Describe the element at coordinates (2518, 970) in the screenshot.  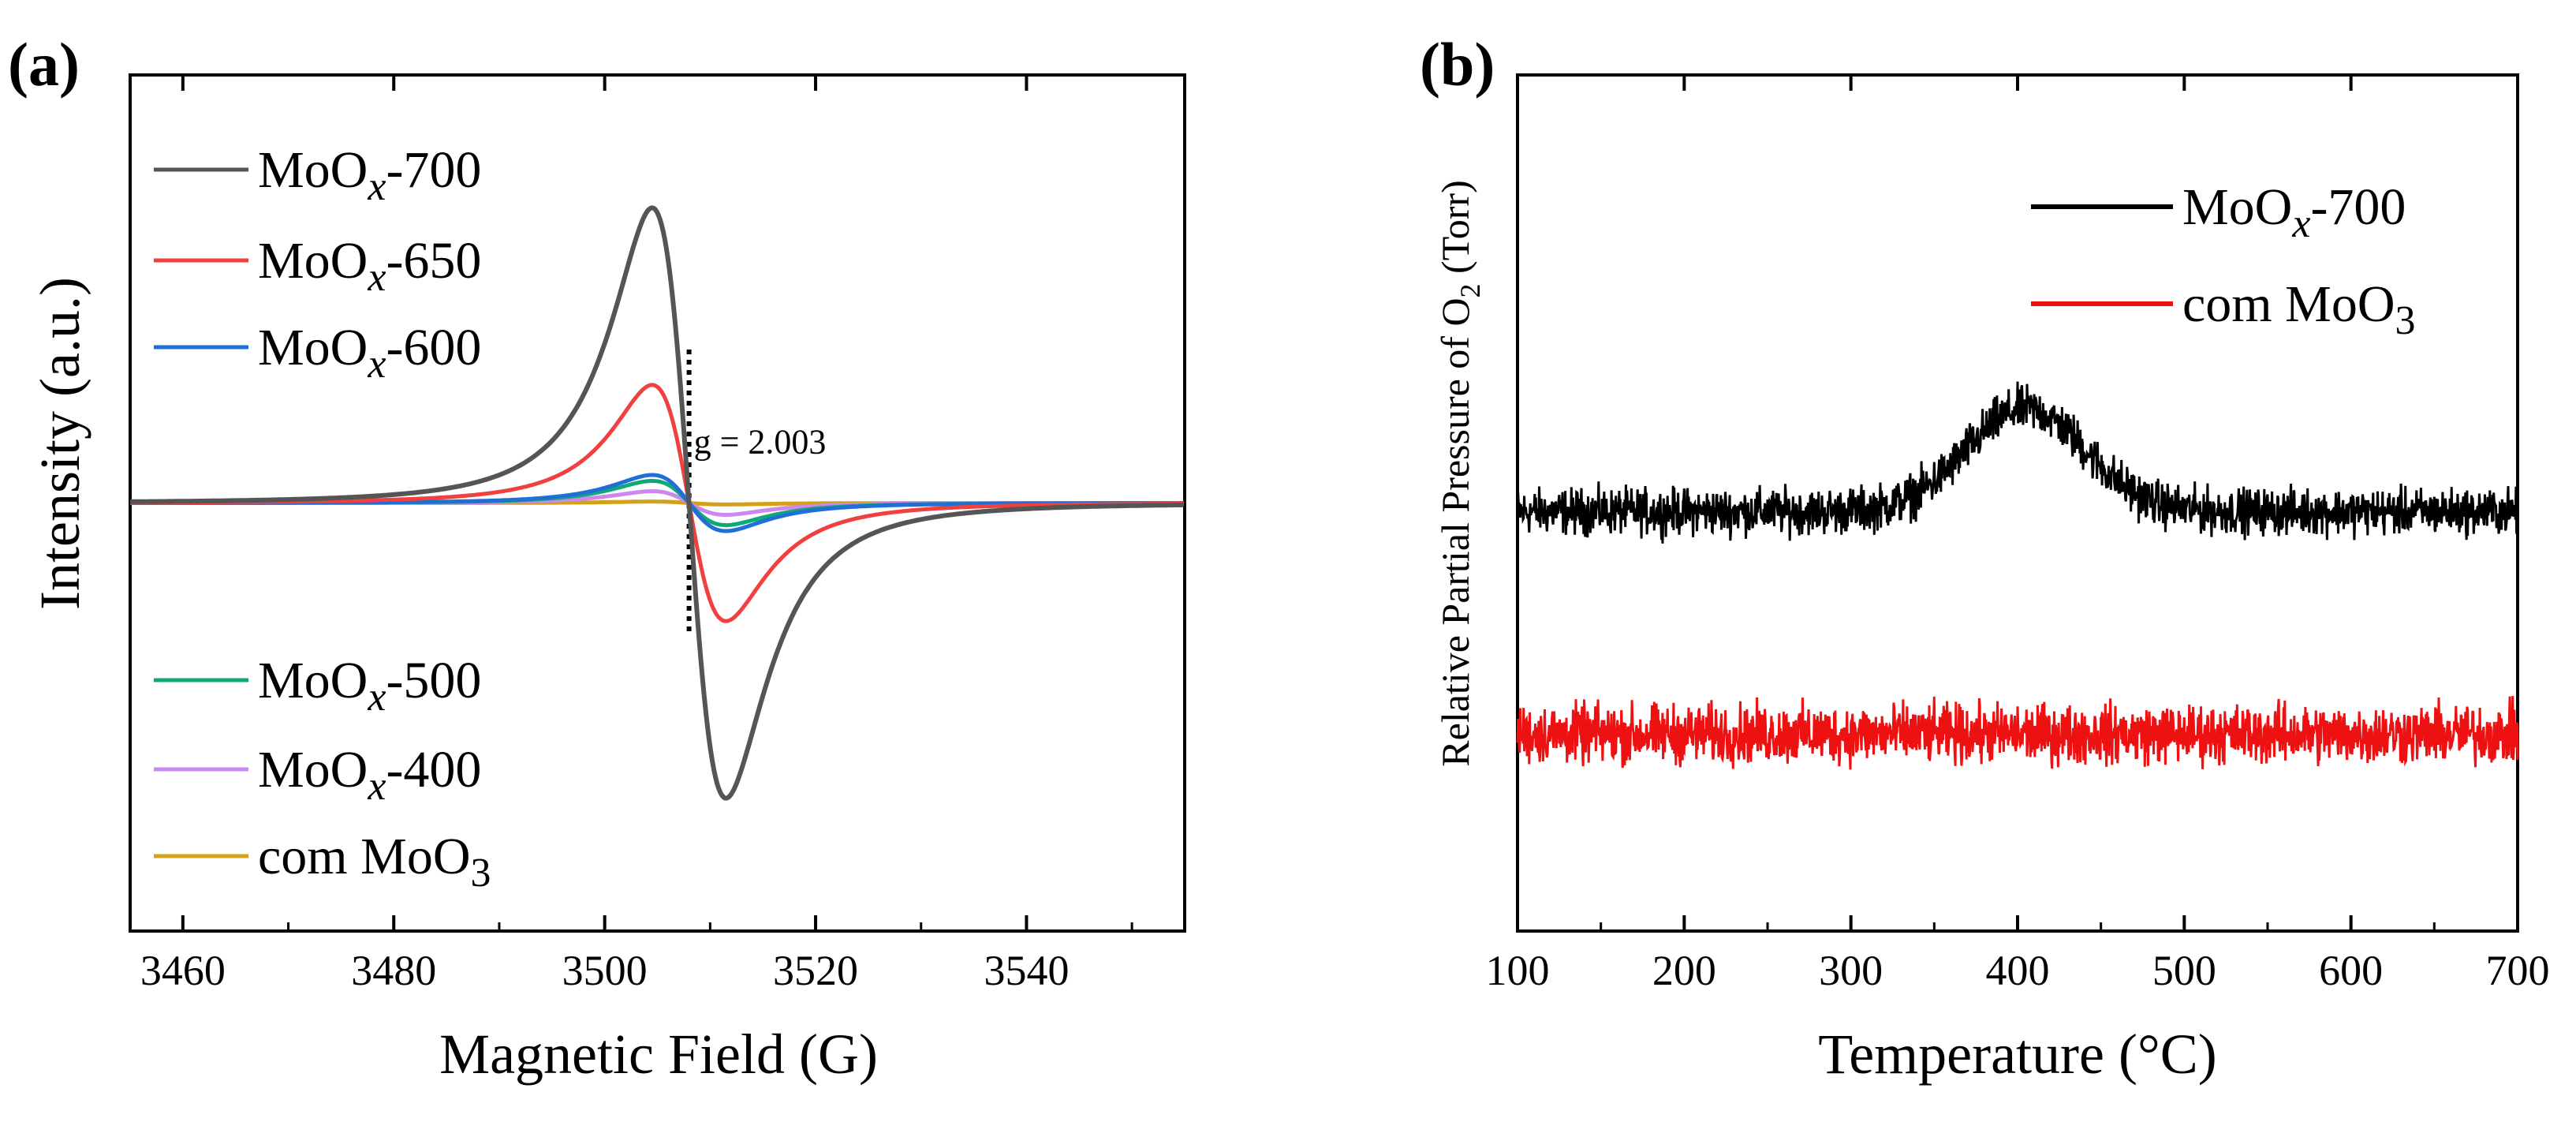
I see `panel-b-x-tick-label: 700` at that location.